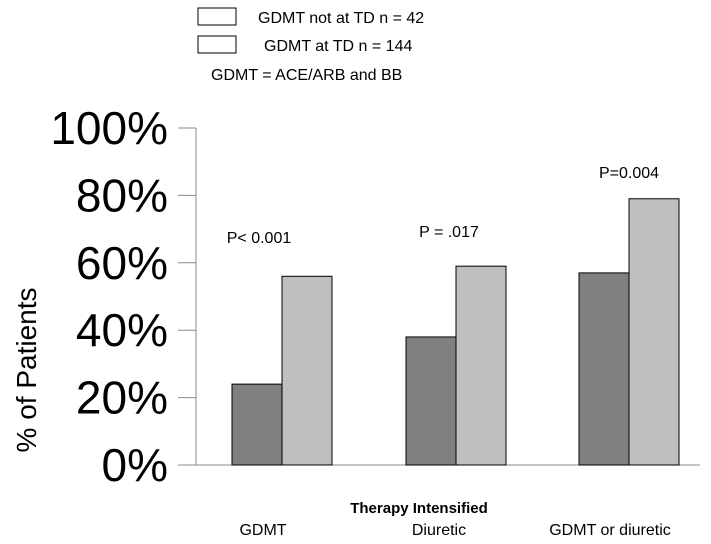 The width and height of the screenshot is (711, 544). What do you see at coordinates (217, 44) in the screenshot?
I see `legend-swatch-at-td` at bounding box center [217, 44].